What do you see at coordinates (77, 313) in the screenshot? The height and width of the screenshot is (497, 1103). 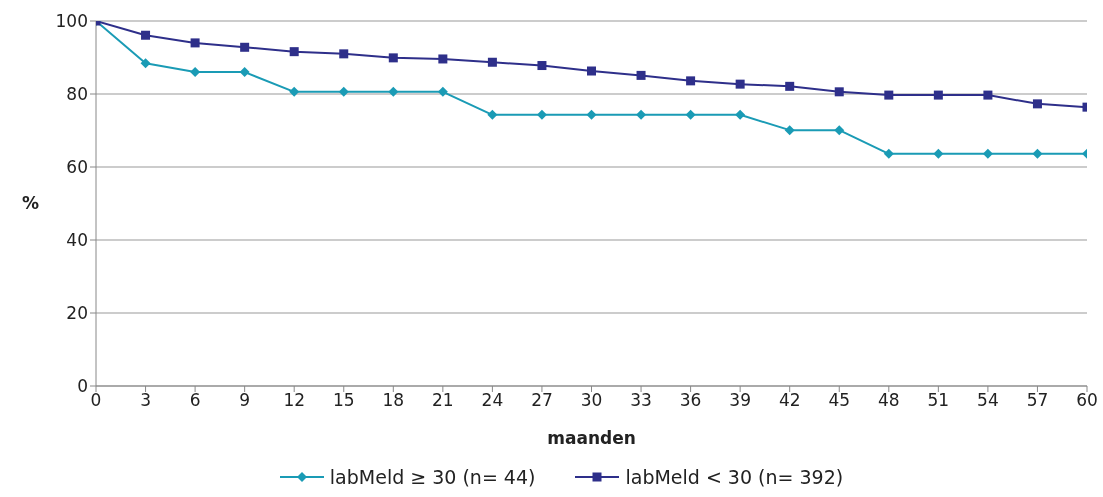 I see `y-tick-label: 20` at bounding box center [77, 313].